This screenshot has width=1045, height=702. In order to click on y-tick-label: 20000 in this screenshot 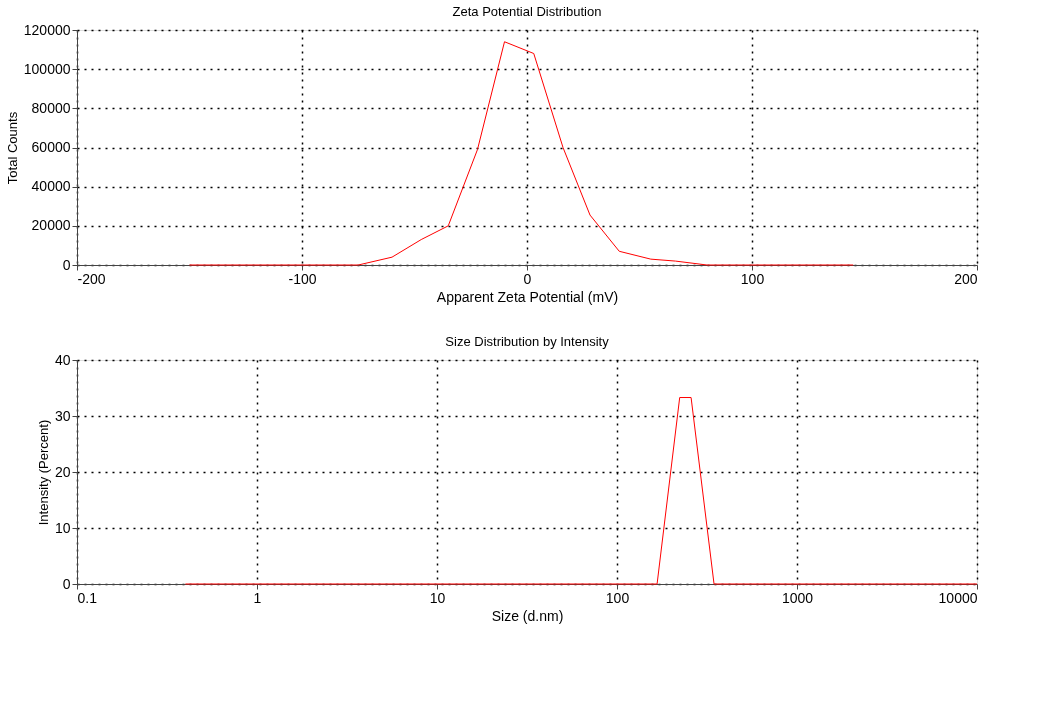, I will do `click(51, 225)`.